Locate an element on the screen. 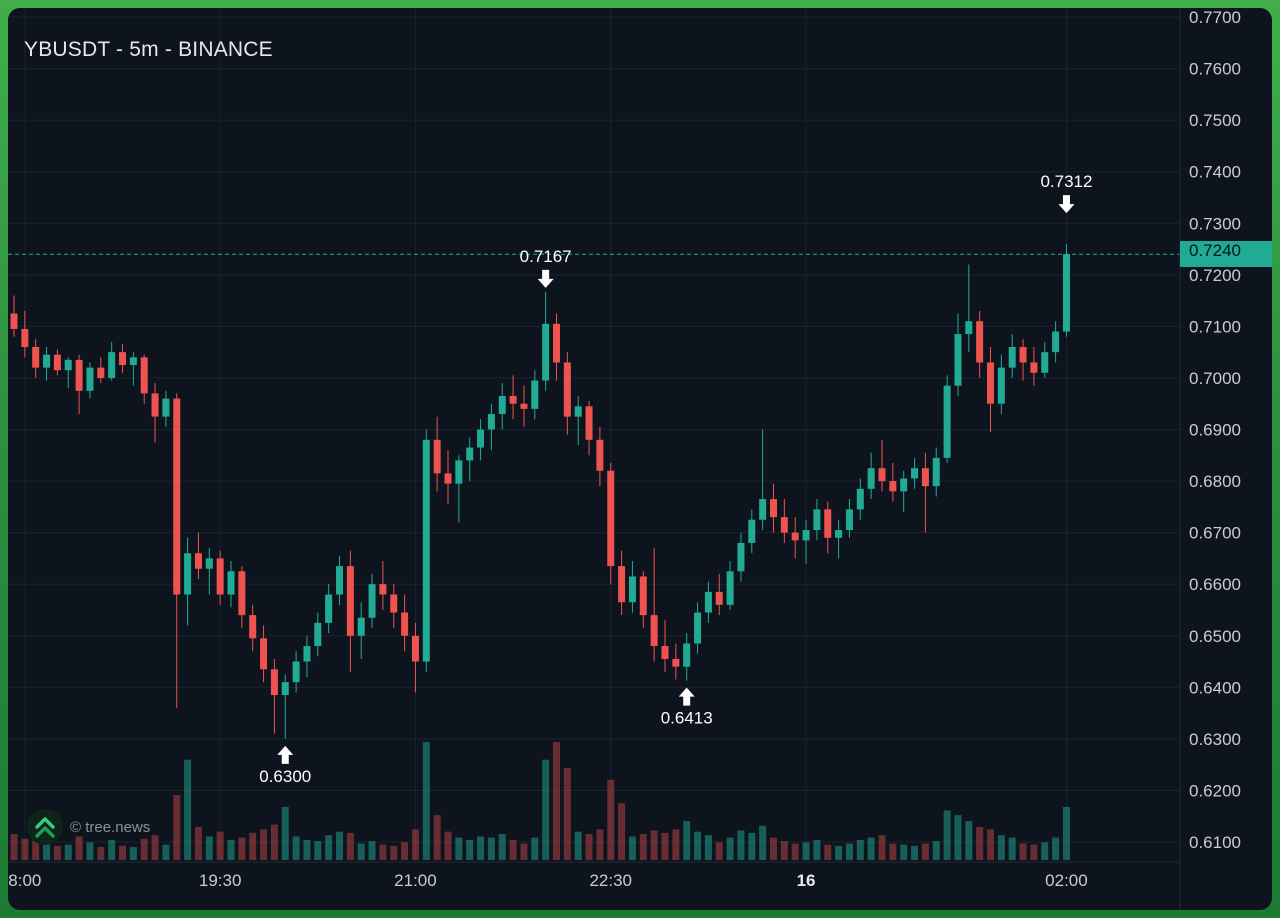 This screenshot has height=918, width=1280. double-chevron-up-icon is located at coordinates (45, 827).